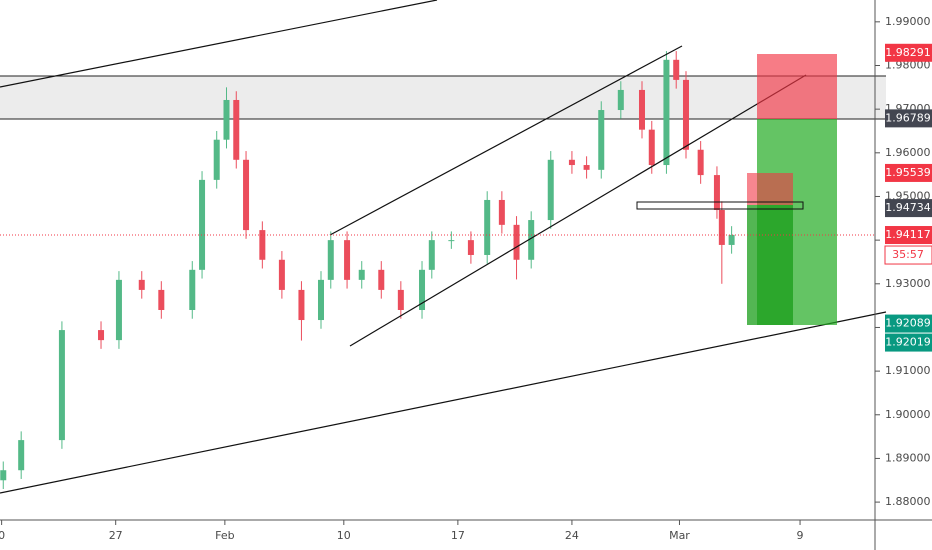 This screenshot has width=932, height=550. Describe the element at coordinates (458, 535) in the screenshot. I see `x-tick-label: 17` at that location.